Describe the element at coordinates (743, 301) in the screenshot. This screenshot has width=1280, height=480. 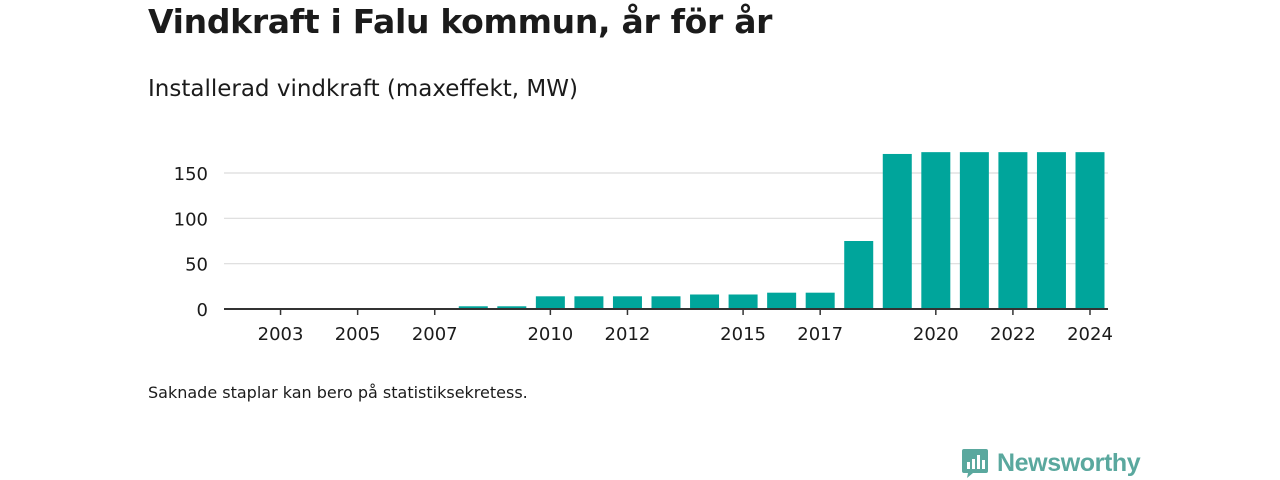
I see `bar-2015` at that location.